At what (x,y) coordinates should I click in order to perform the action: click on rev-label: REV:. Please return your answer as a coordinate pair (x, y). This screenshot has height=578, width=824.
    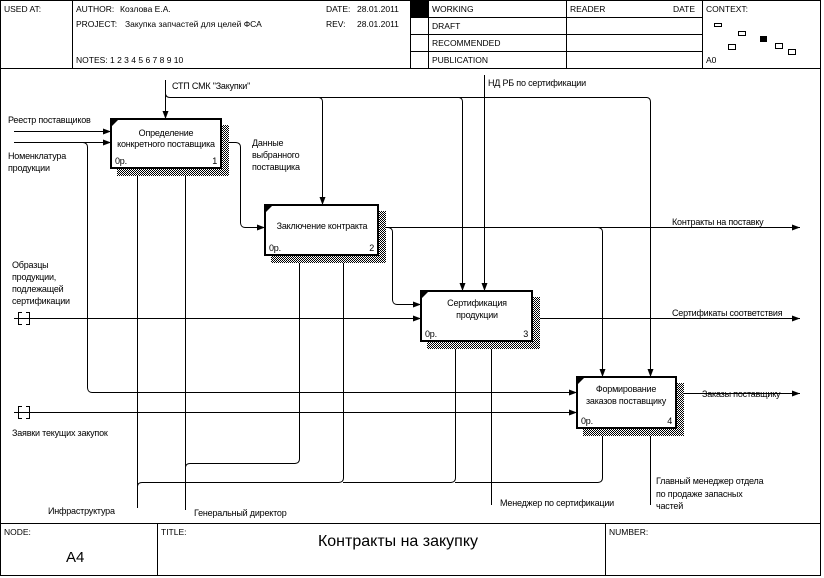
    Looking at the image, I should click on (336, 24).